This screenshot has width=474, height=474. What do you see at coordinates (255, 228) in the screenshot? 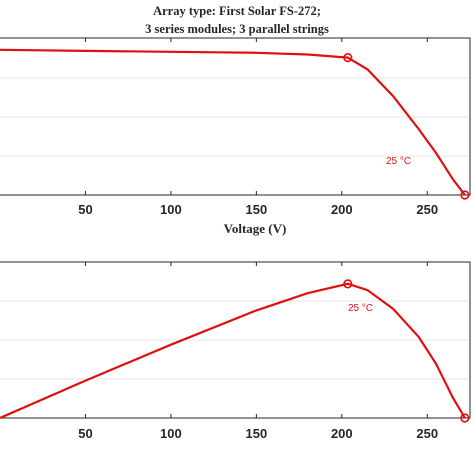
I see `x-axis-label: Voltage (V)` at bounding box center [255, 228].